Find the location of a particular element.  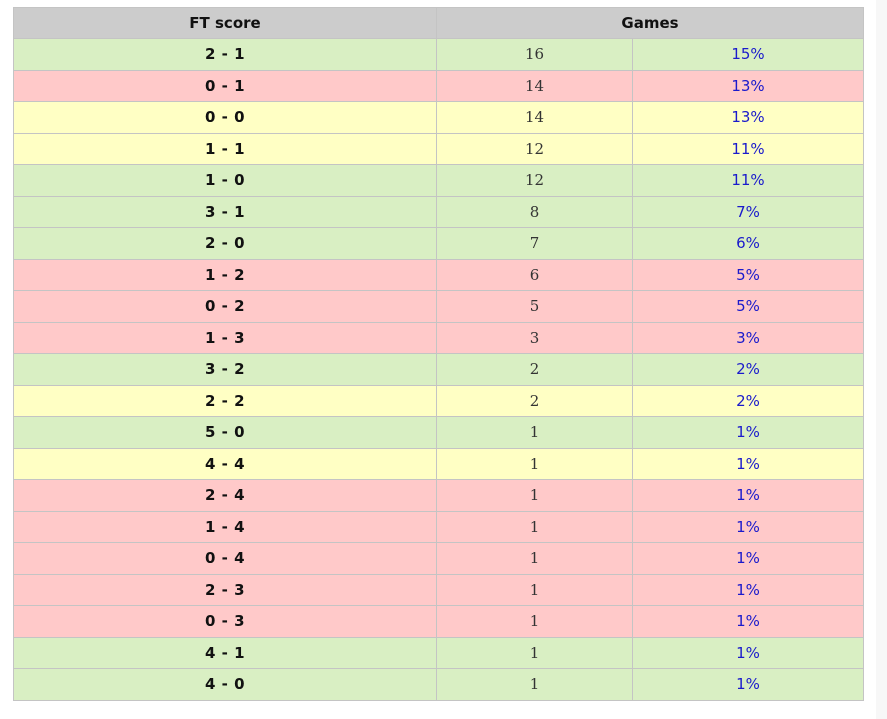

score-cell: 3 - 2 is located at coordinates (225, 369).